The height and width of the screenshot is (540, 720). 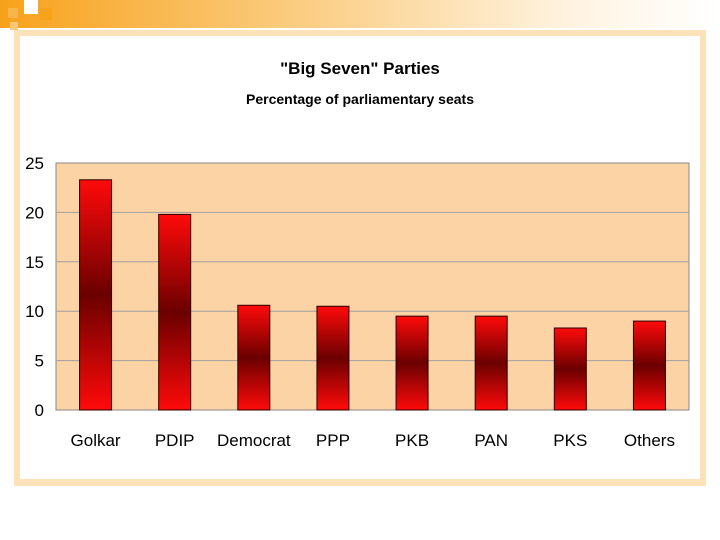 What do you see at coordinates (360, 14) in the screenshot?
I see `header-accent-strip` at bounding box center [360, 14].